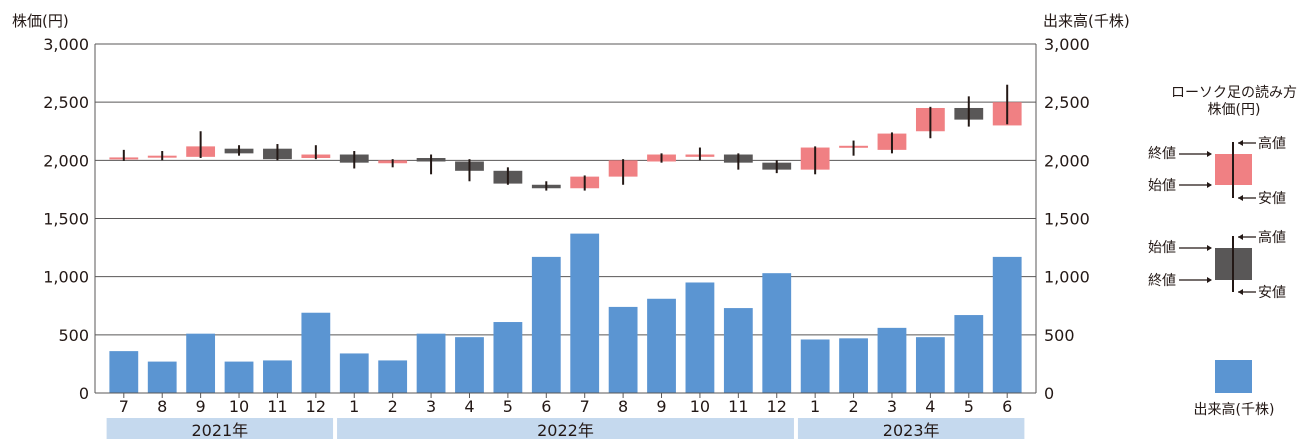 This screenshot has width=1310, height=439. I want to click on y-tick-label-left: 3,000, so click(66, 44).